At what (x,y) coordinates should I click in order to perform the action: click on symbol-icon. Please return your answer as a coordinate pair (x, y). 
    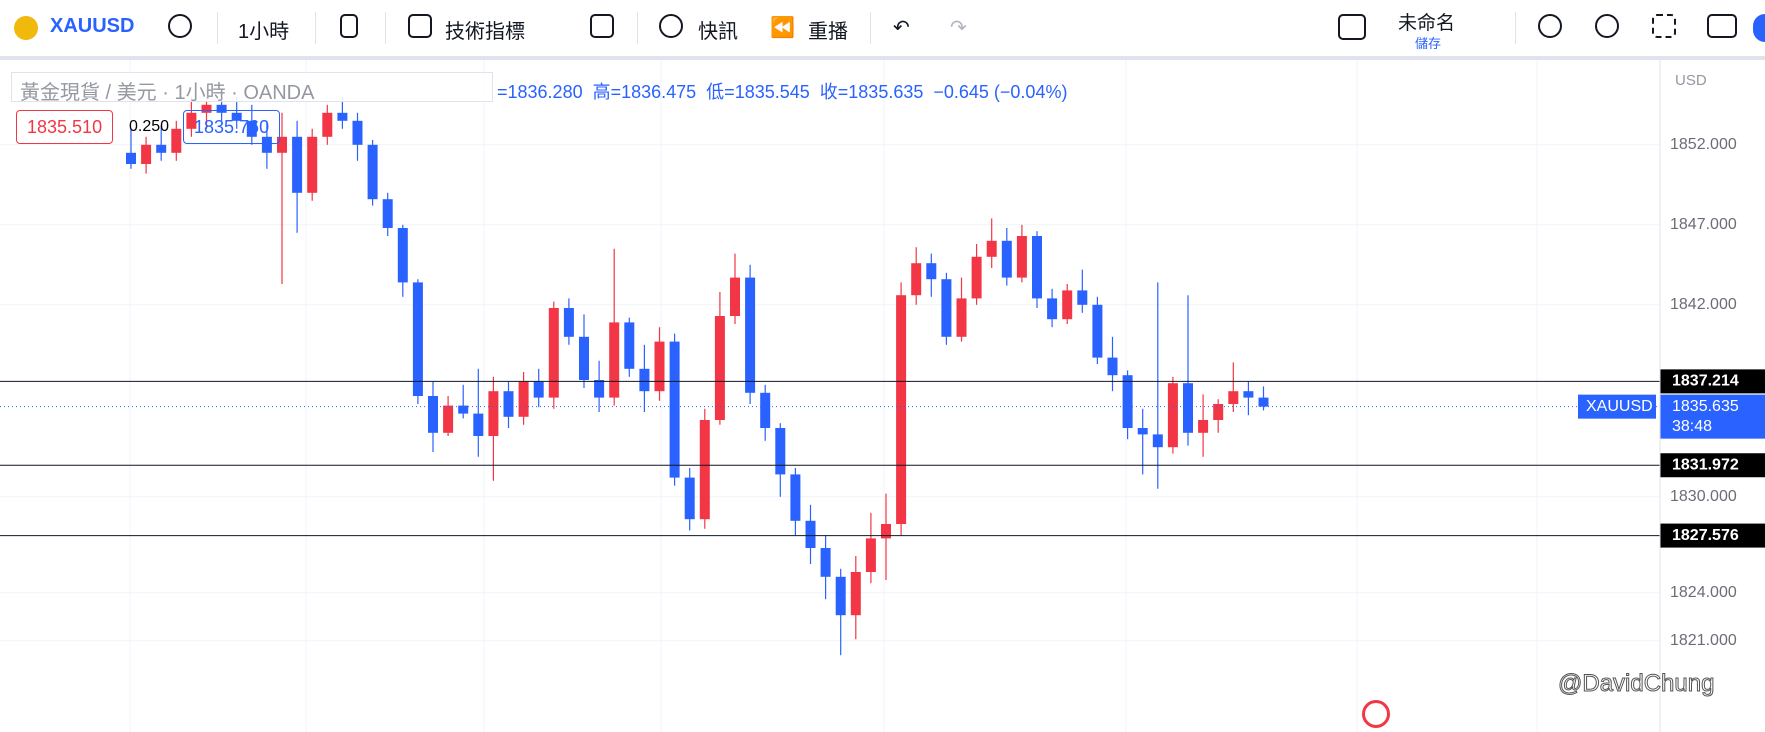
    Looking at the image, I should click on (26, 28).